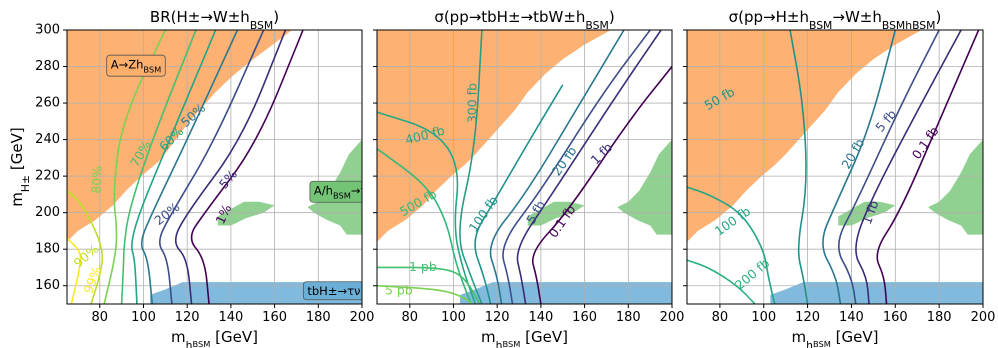  Describe the element at coordinates (47, 176) in the screenshot. I see `y-tick-label: 220` at that location.